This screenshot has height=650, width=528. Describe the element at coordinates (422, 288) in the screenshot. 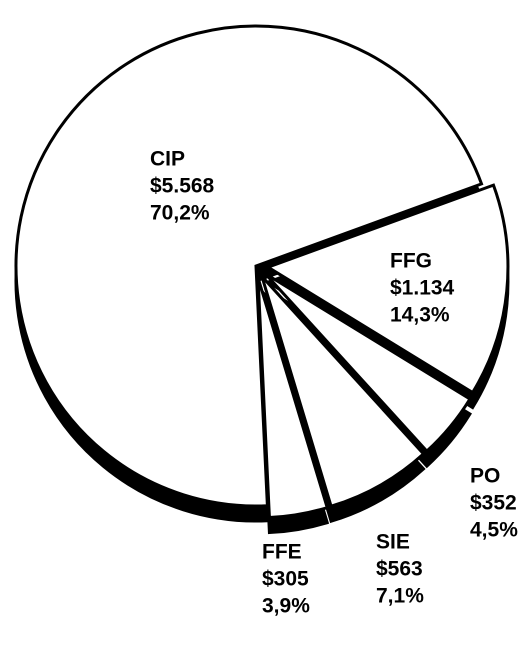

I see `amount-label: $1.134` at that location.